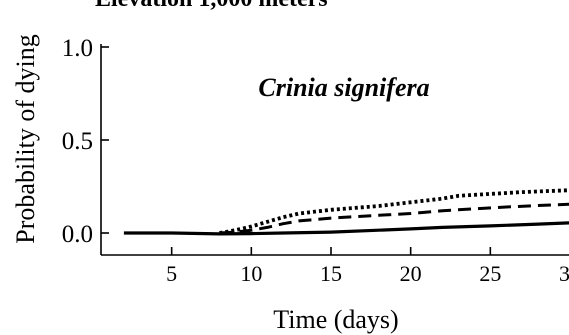 The image size is (569, 335). I want to click on chart-title: Elevation 1,000 meters, so click(211, 6).